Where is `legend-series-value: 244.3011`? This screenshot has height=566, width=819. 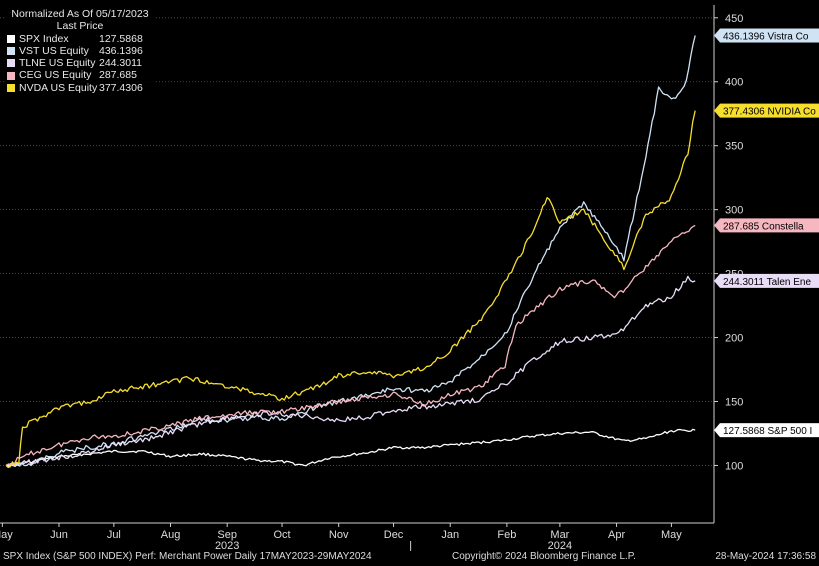 legend-series-value: 244.3011 is located at coordinates (121, 63).